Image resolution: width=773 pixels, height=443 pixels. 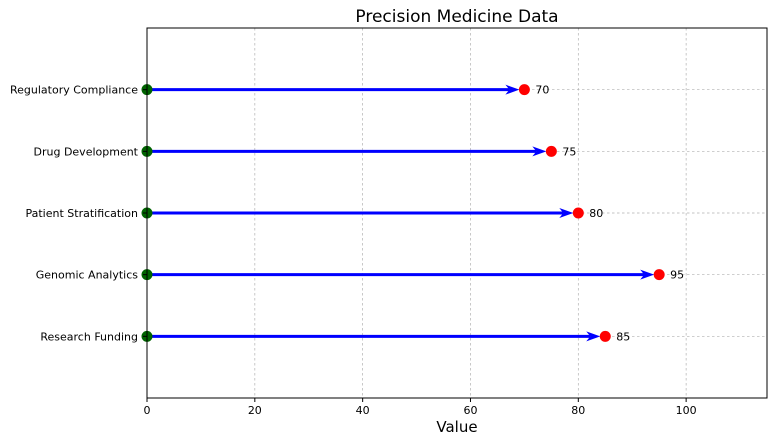 I want to click on value-label: 75, so click(x=569, y=151).